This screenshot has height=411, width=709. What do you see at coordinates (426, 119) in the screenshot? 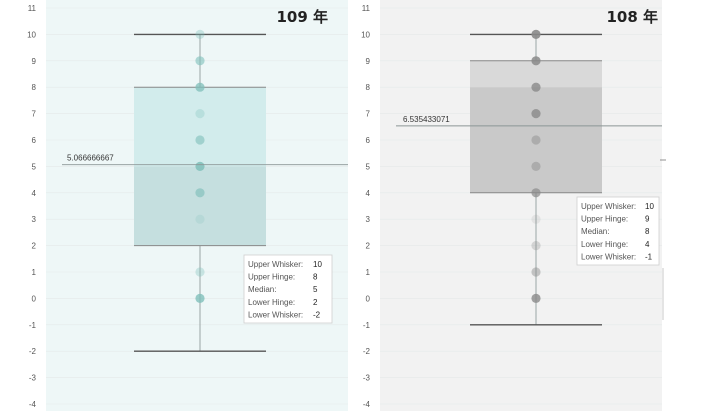
I see `reference-line-label: 6.535433071` at bounding box center [426, 119].